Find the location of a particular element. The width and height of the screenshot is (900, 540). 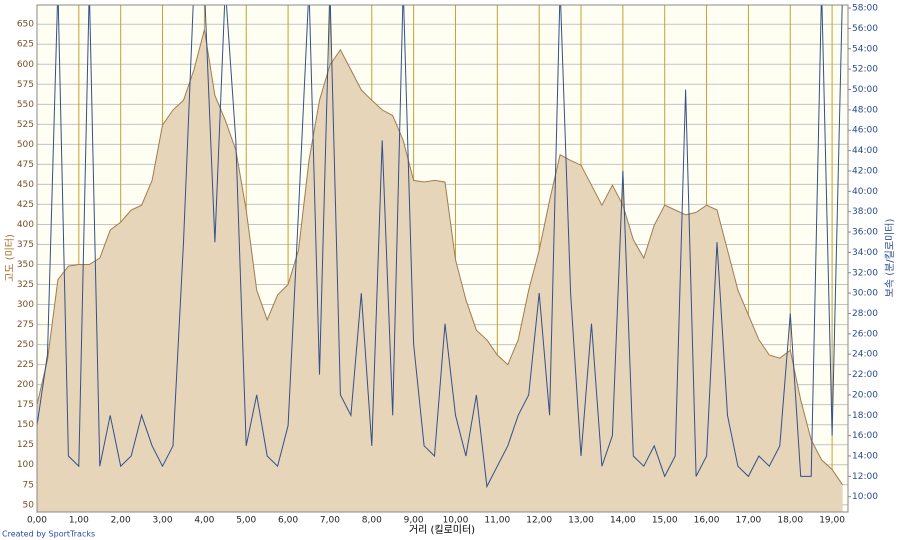

y-tick-label: 325 is located at coordinates (25, 285).